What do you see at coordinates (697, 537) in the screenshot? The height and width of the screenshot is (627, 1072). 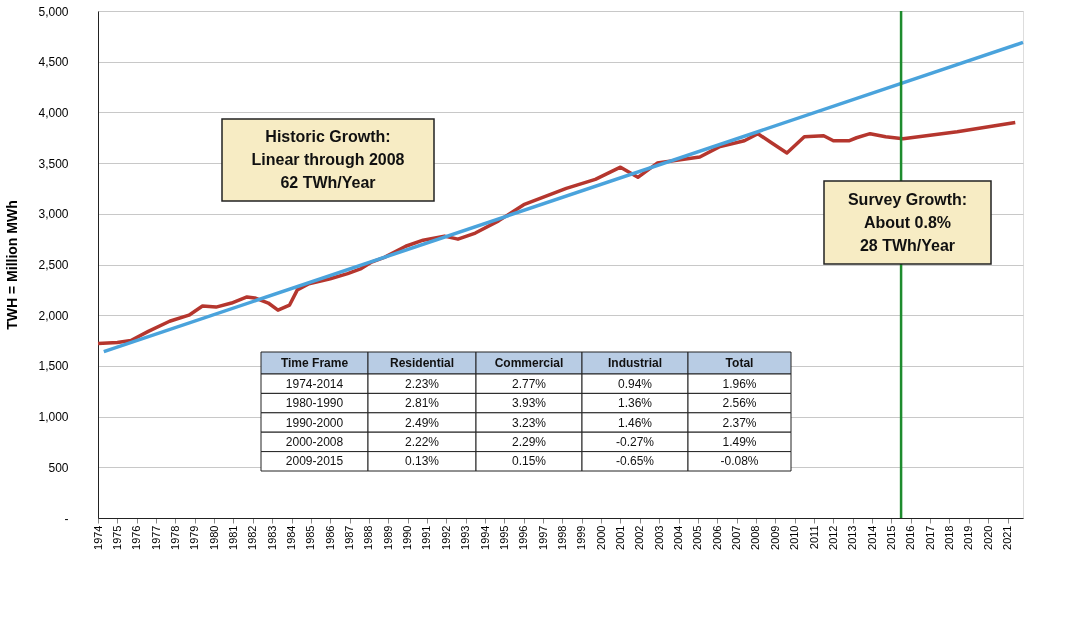 I see `x-tick-label: 2005` at bounding box center [697, 537].